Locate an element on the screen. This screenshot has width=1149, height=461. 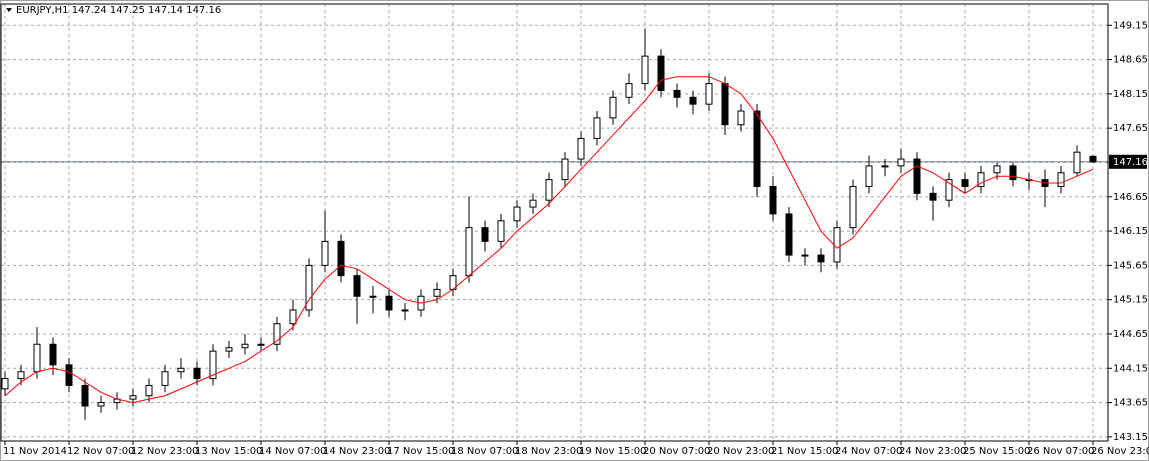
x-tick-label: 20 Nov 07:00 is located at coordinates (676, 451).